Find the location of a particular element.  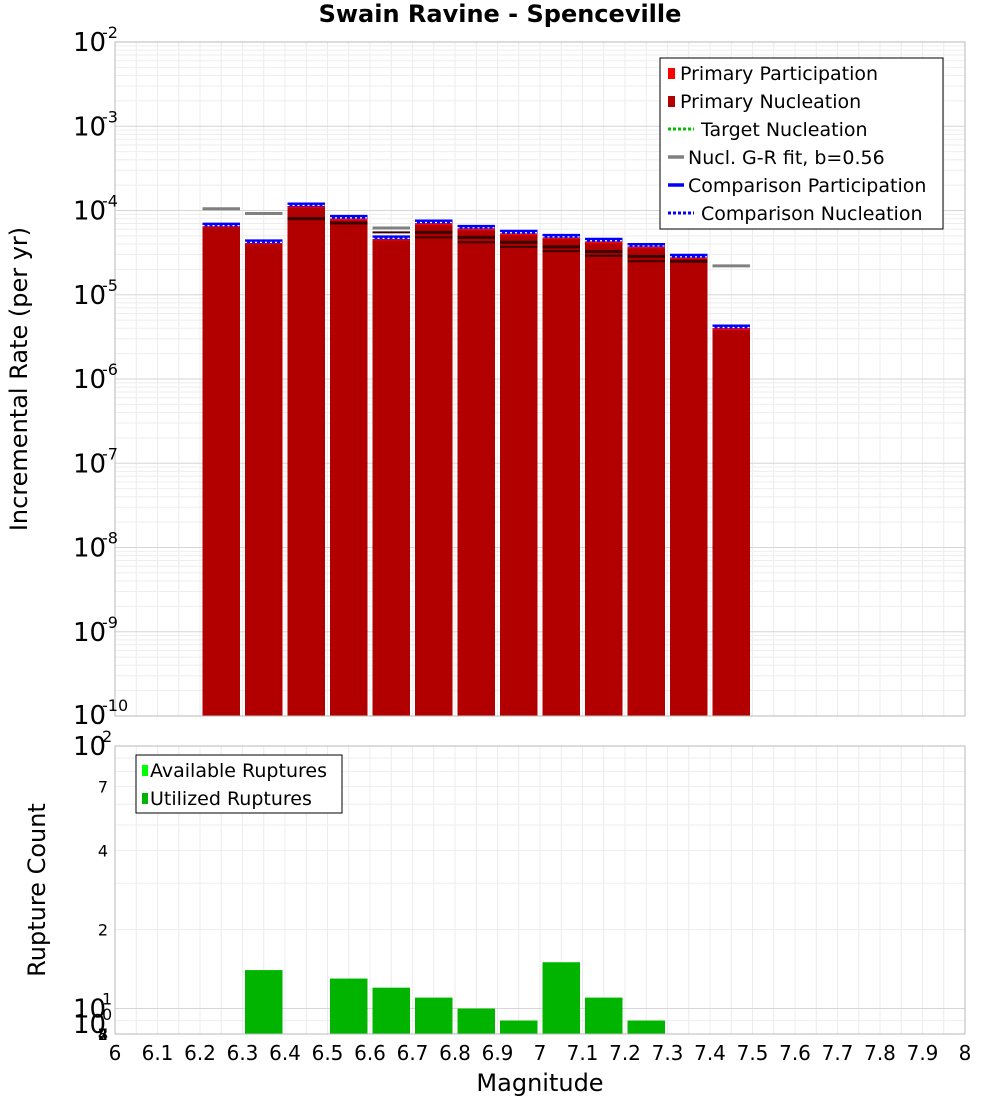

bottom-bars is located at coordinates (455, 998).